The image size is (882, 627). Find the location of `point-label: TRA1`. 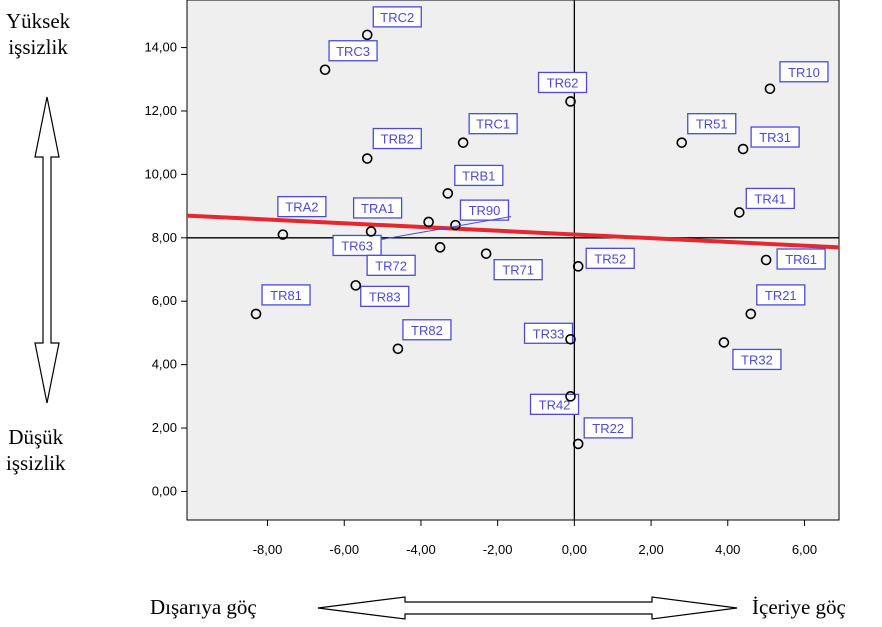

point-label: TRA1 is located at coordinates (377, 208).